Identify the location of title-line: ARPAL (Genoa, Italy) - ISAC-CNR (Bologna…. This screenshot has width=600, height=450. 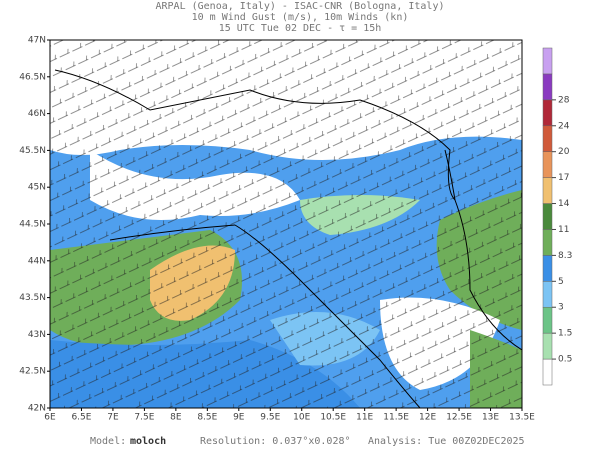
(300, 6).